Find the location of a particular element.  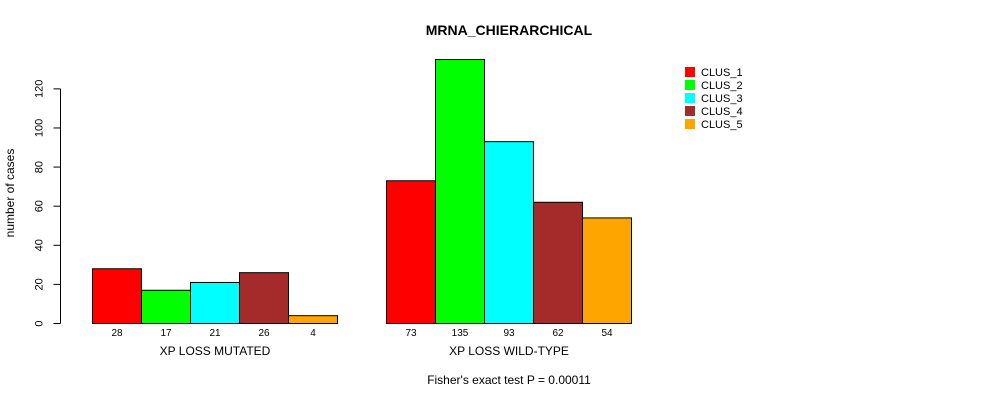

y-tick-label: 0 is located at coordinates (40, 323).